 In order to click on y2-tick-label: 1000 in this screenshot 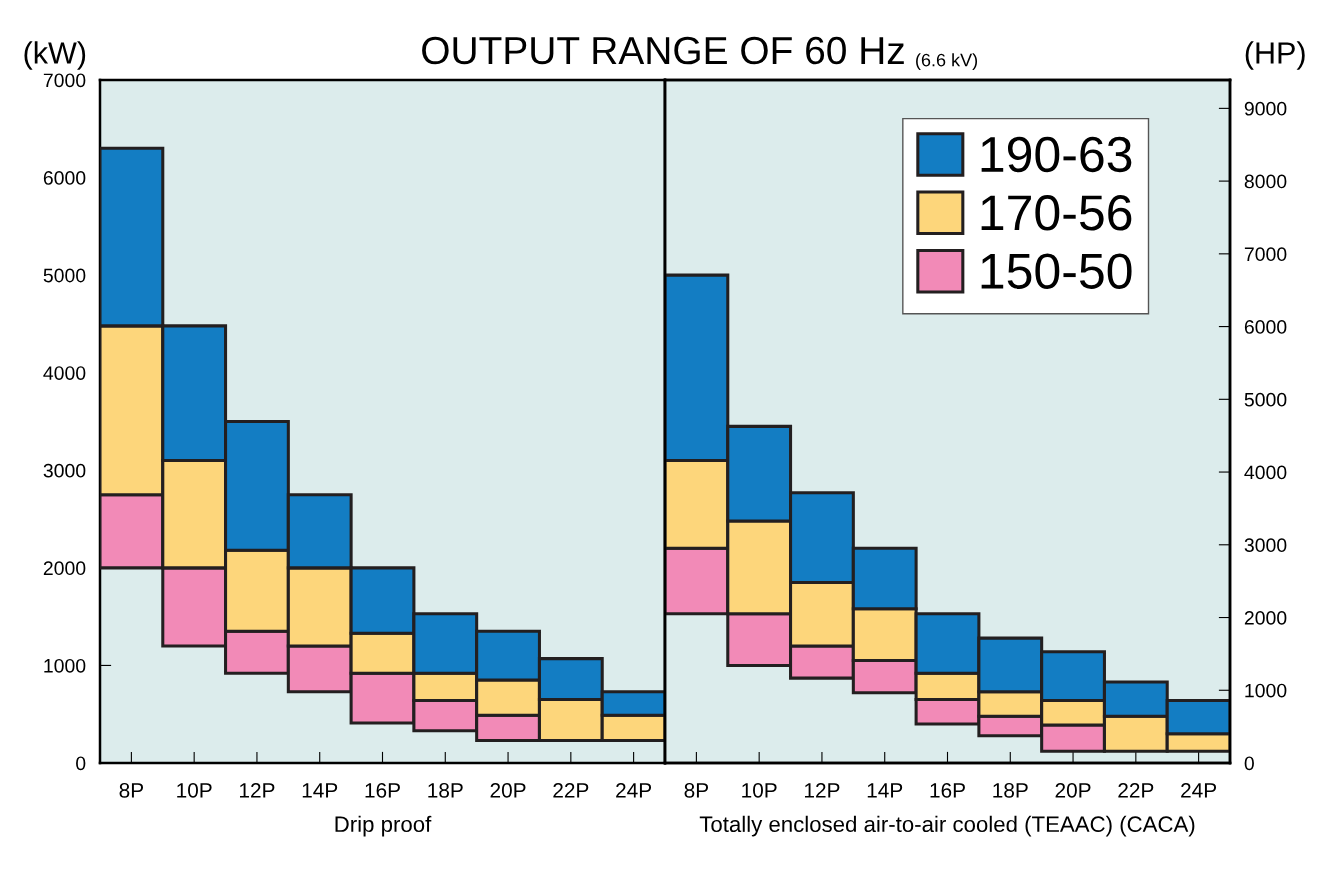, I will do `click(1266, 690)`.